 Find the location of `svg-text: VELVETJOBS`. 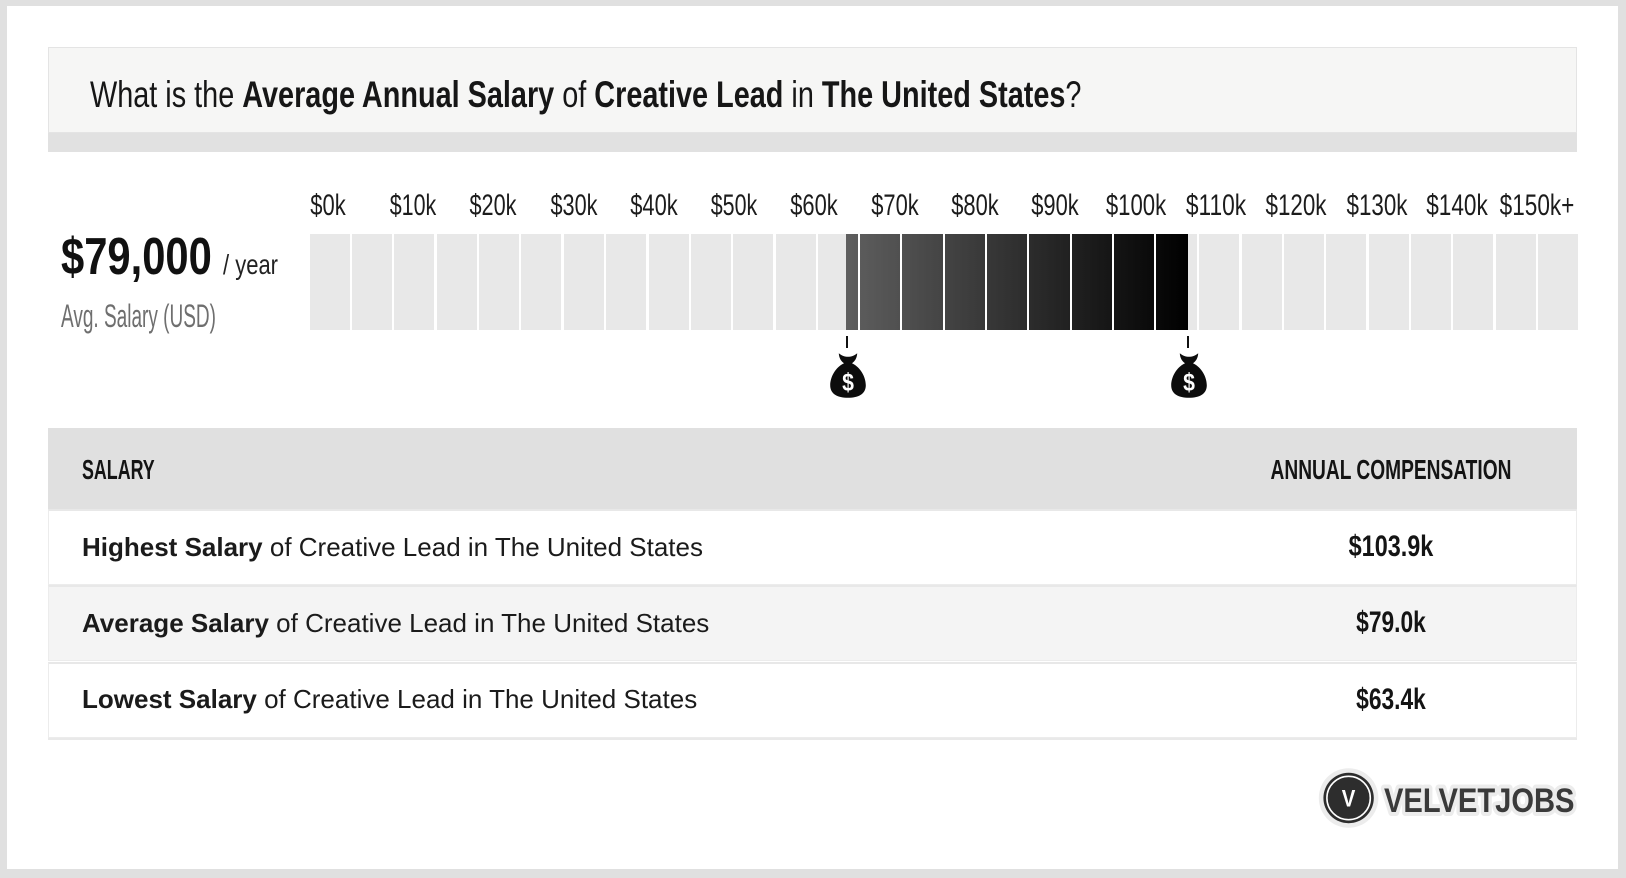

svg-text: VELVETJOBS is located at coordinates (1479, 800).